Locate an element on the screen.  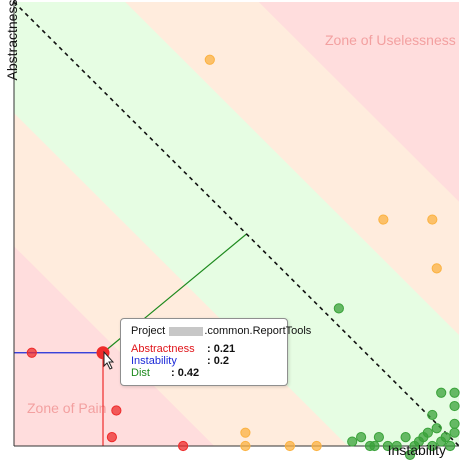
cursor-icon is located at coordinates (109, 360).